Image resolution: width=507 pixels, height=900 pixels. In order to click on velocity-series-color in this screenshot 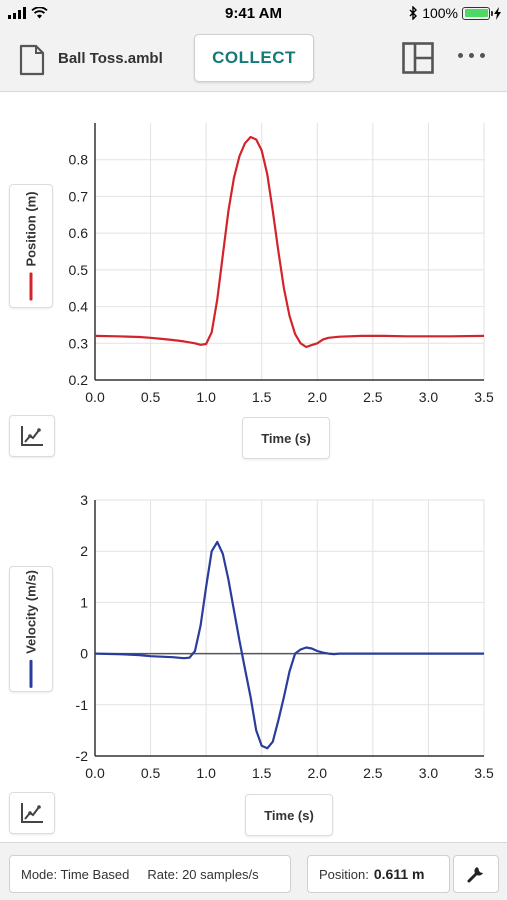, I will do `click(31, 673)`.